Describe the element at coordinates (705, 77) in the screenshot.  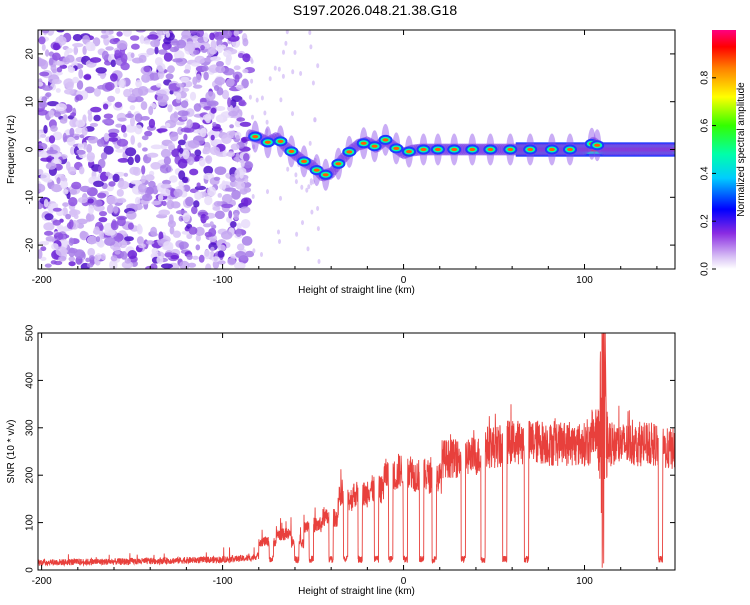
I see `colorbar-tick-label: 0.8` at that location.